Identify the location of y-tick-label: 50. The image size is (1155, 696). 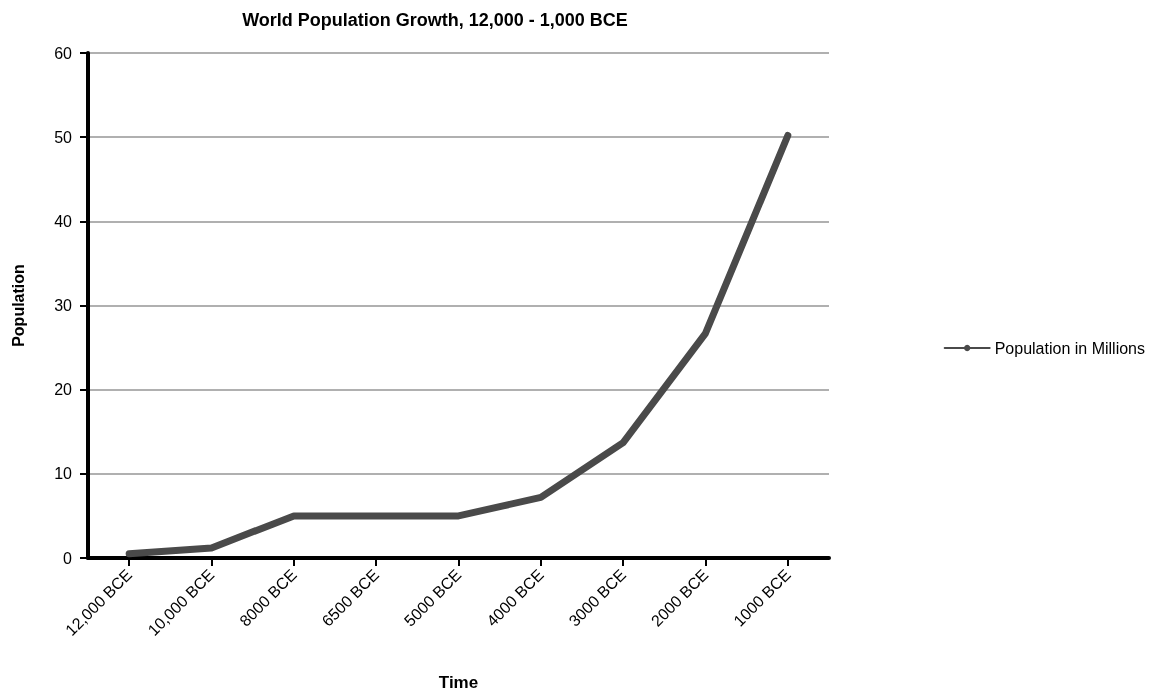
(63, 137).